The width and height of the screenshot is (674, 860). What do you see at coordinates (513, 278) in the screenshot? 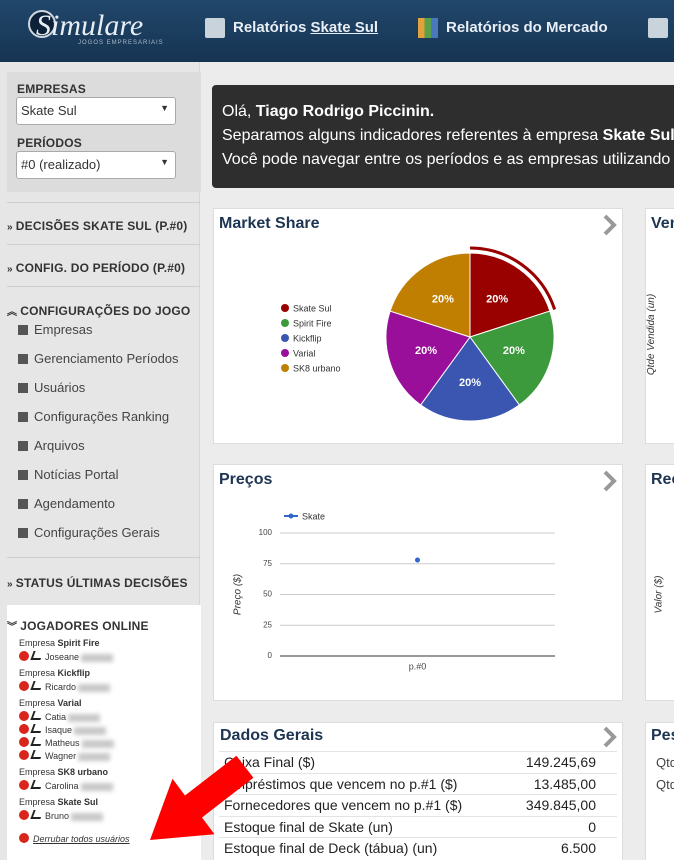
I see `slice-highlight` at bounding box center [513, 278].